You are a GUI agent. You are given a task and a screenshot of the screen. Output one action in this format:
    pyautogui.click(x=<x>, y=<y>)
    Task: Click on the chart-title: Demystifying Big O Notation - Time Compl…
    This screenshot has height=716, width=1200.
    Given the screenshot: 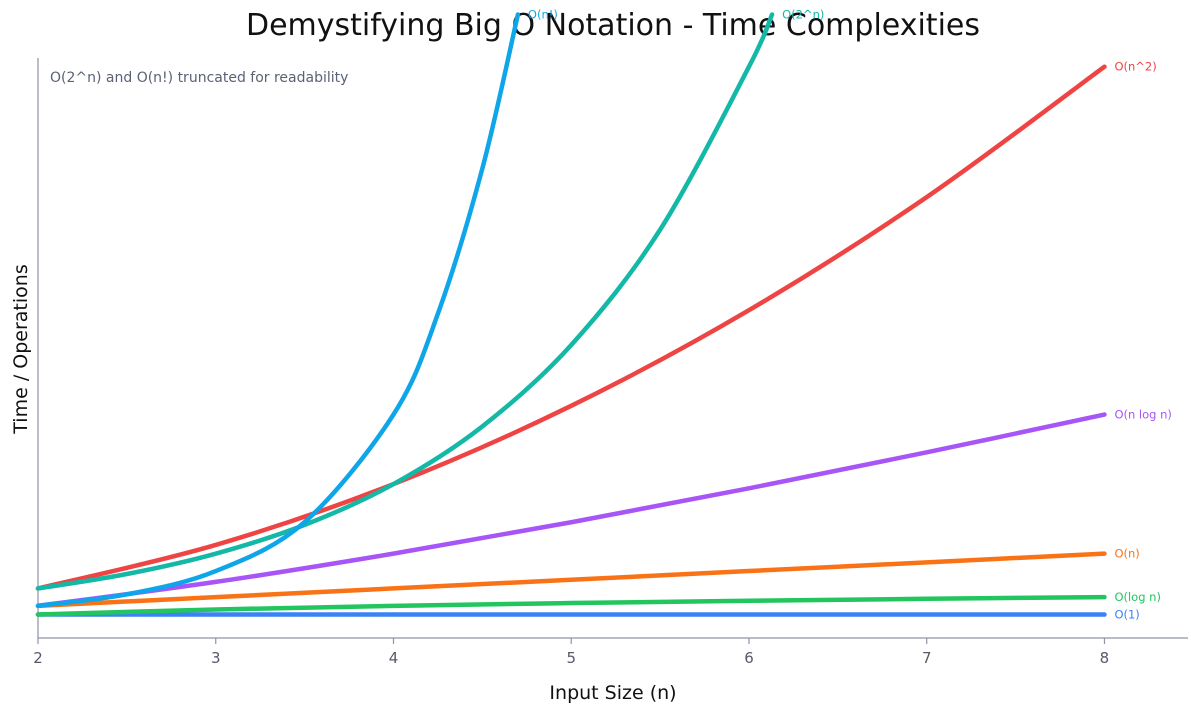 What is the action you would take?
    pyautogui.click(x=613, y=25)
    